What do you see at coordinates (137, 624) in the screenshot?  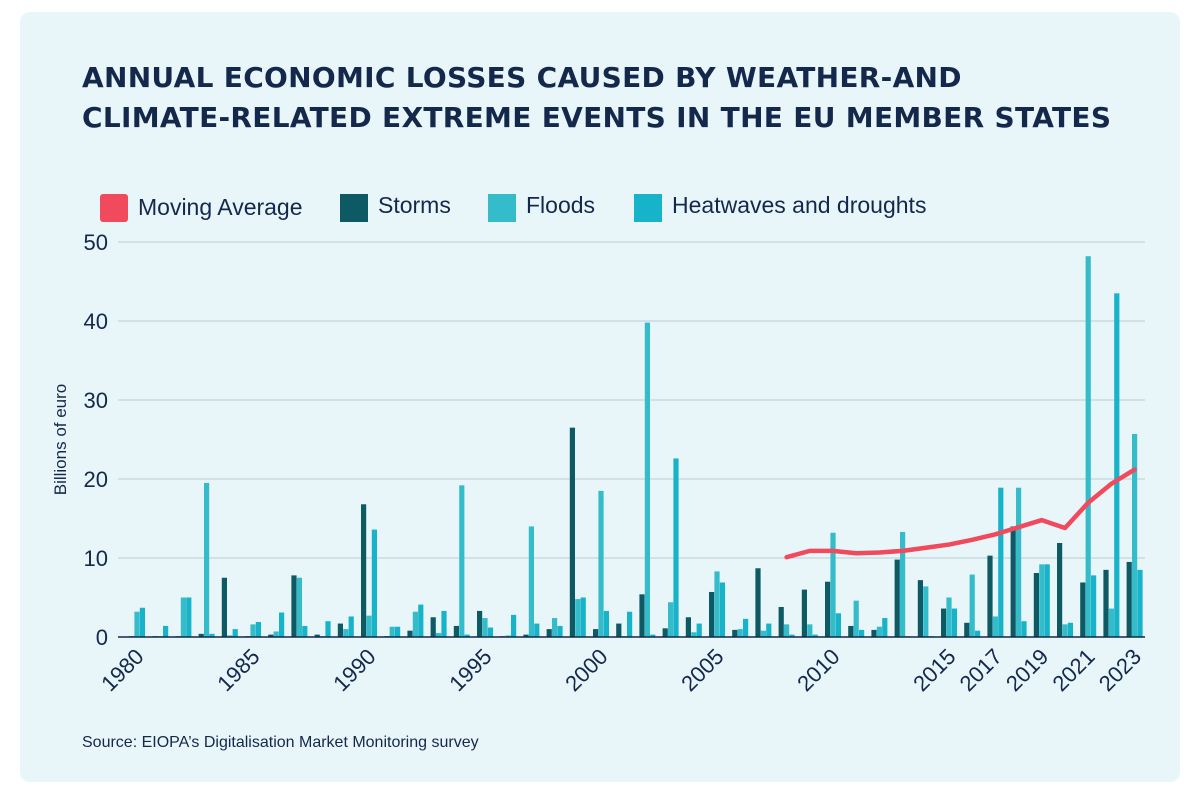 I see `bar-floods-1980` at bounding box center [137, 624].